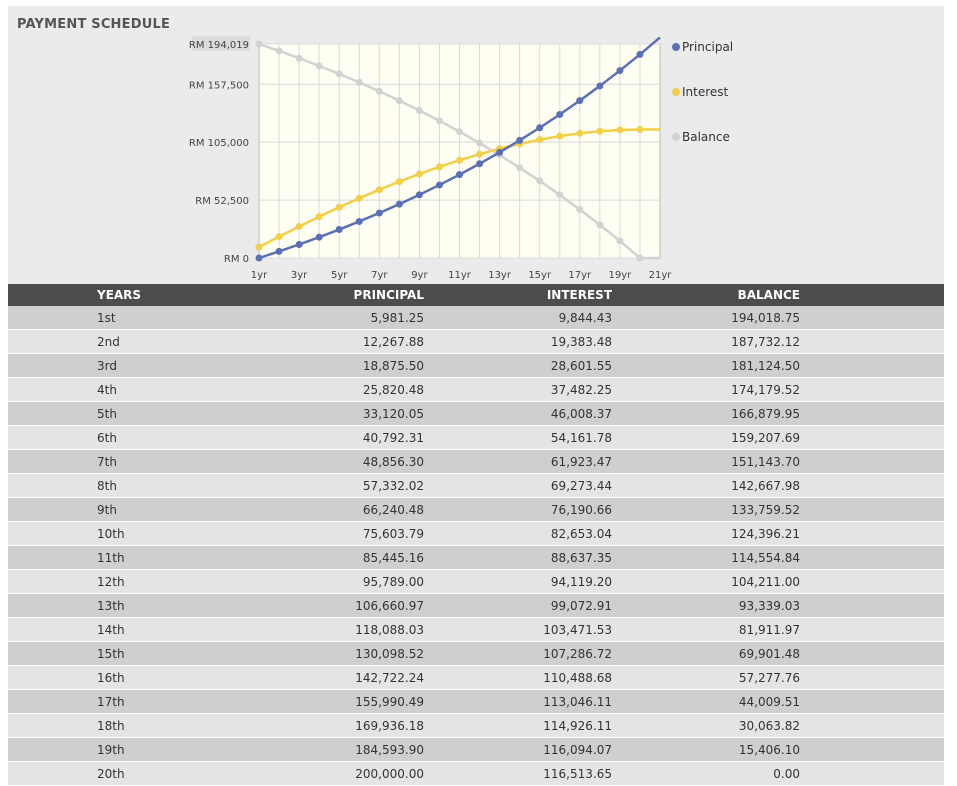  Describe the element at coordinates (518, 581) in the screenshot. I see `cell-interest: 94,119.20` at that location.